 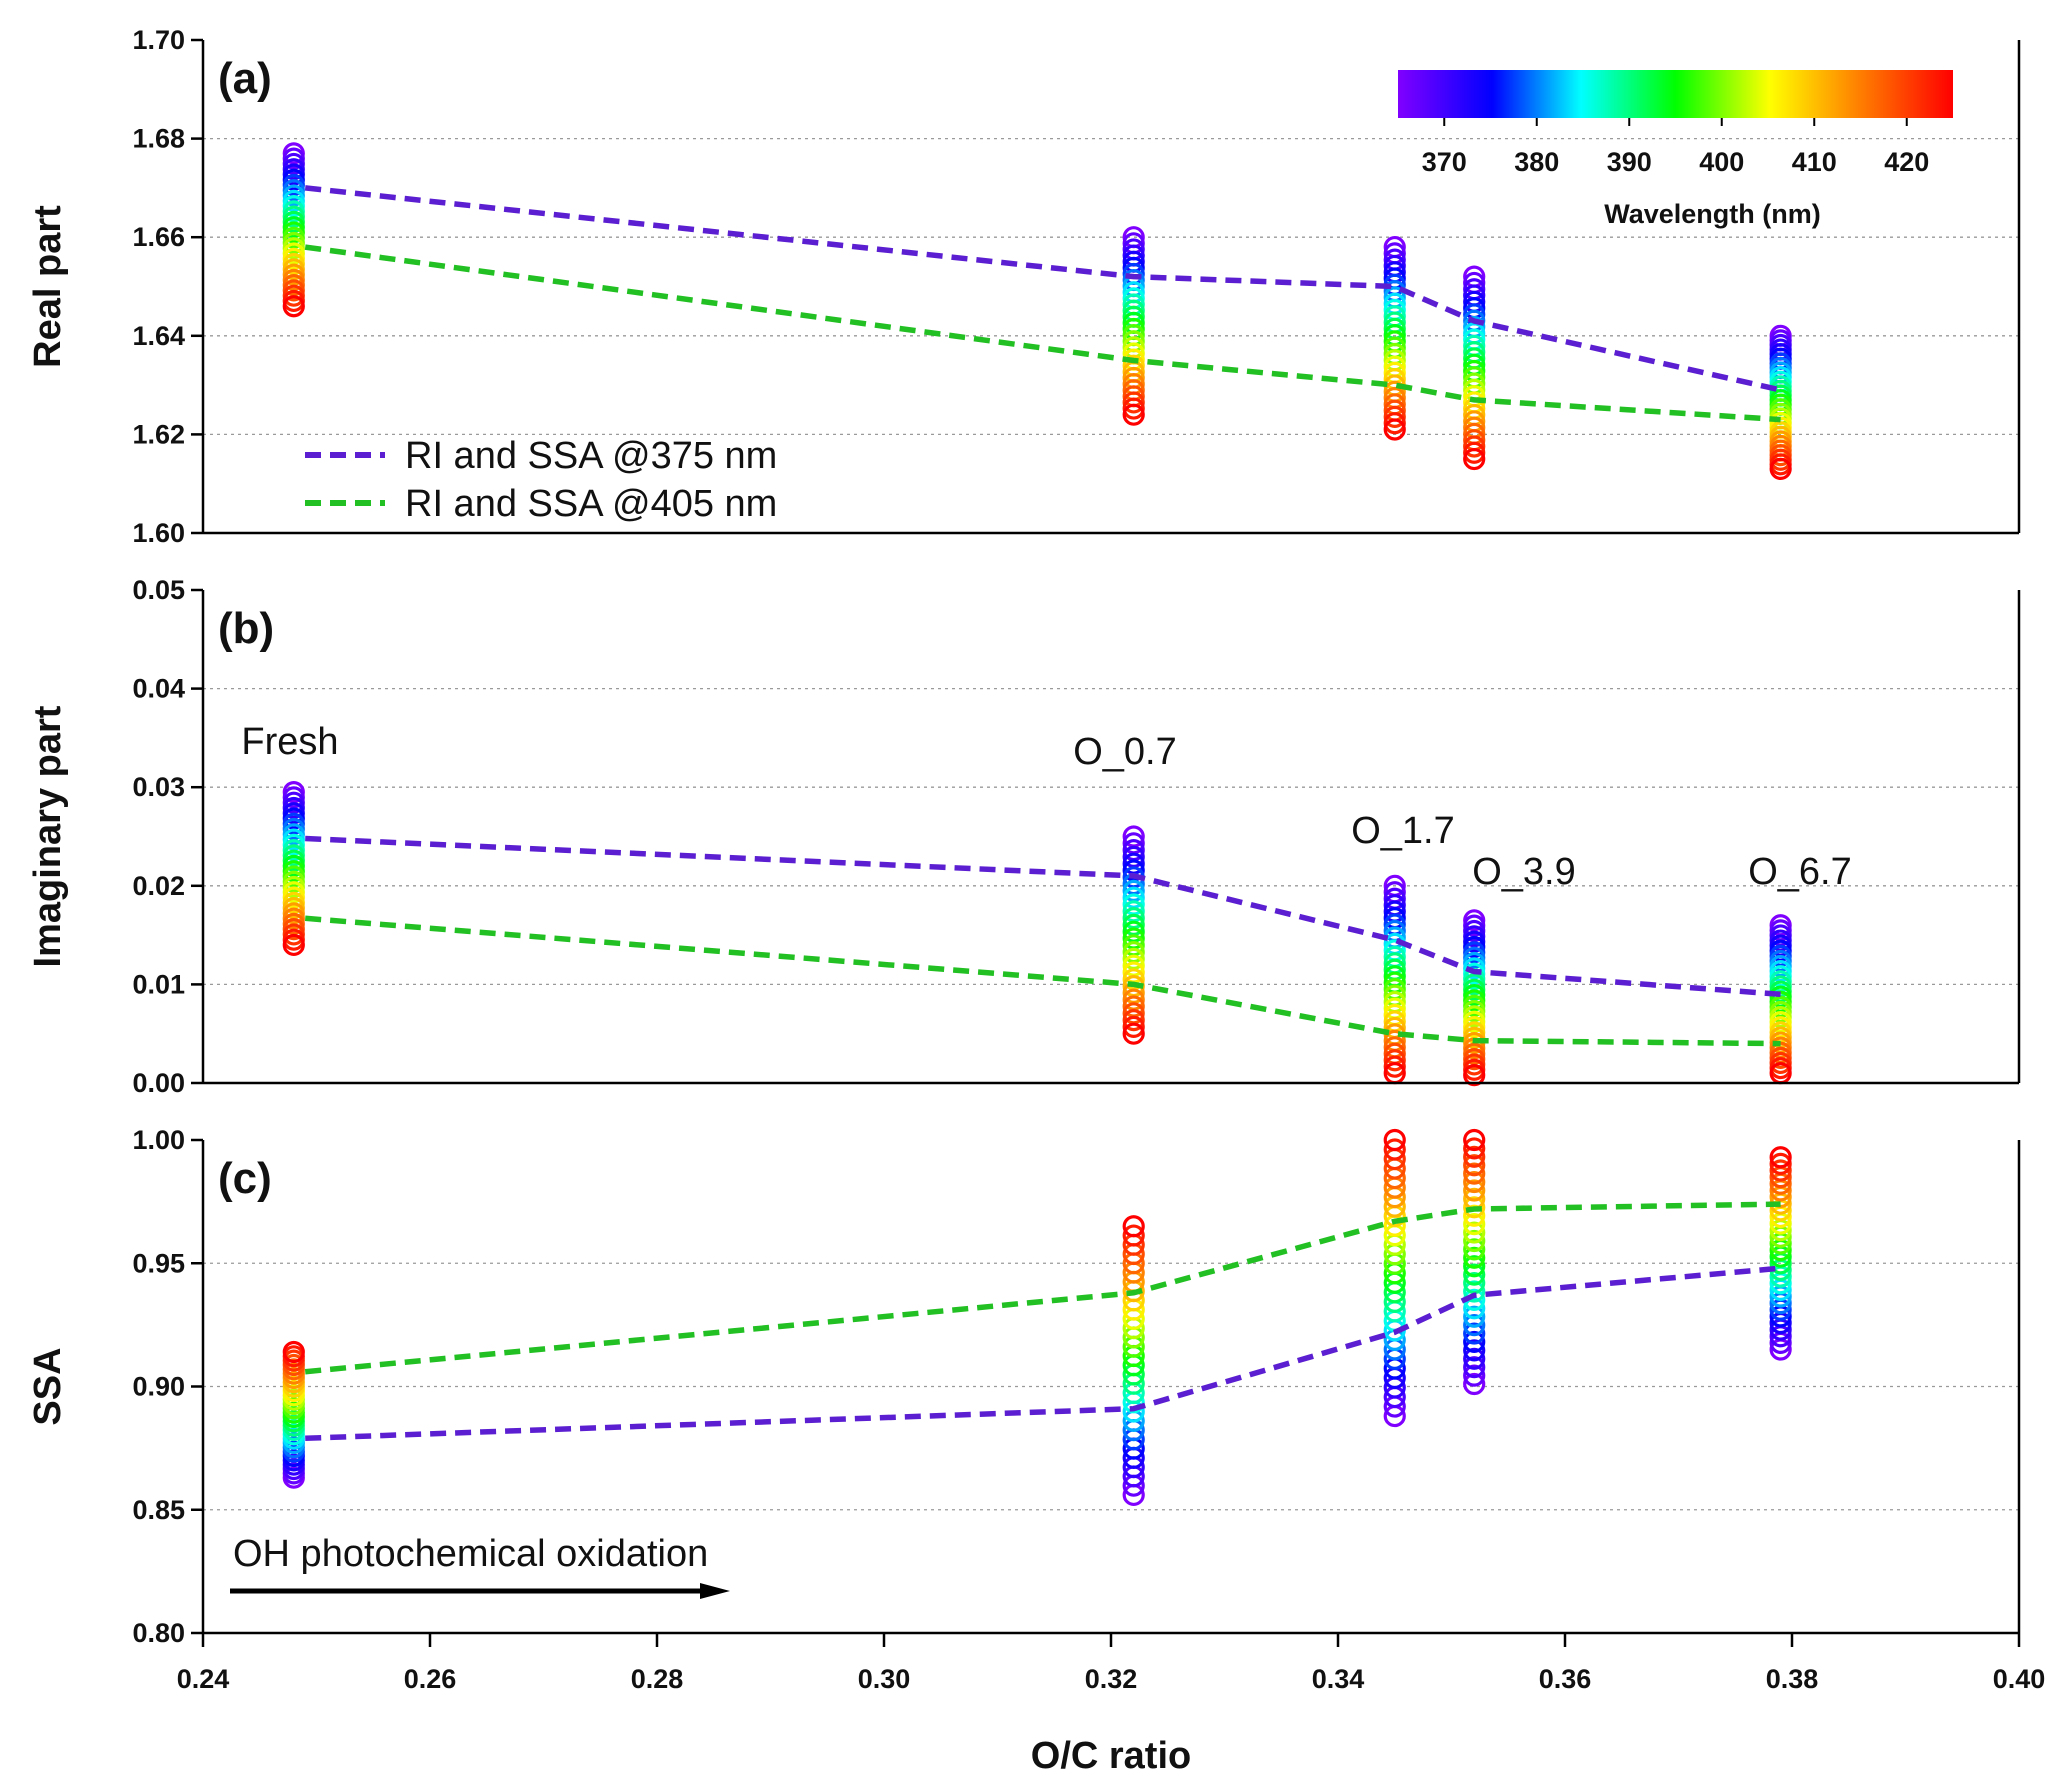 What do you see at coordinates (1800, 872) in the screenshot?
I see `sample-annotation: O_6.7` at bounding box center [1800, 872].